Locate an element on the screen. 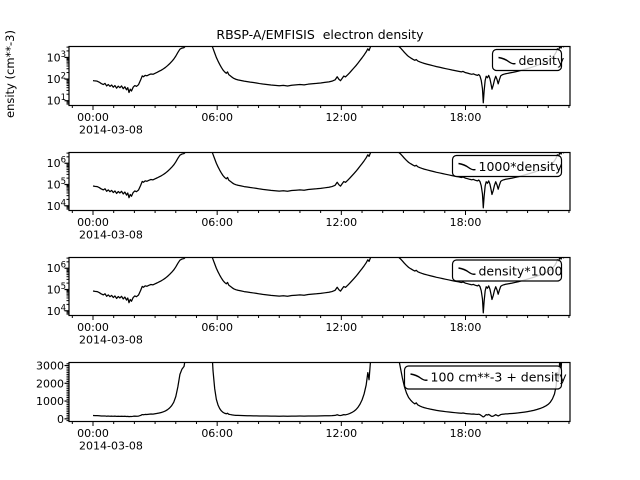 This screenshot has height=480, width=640. panel-3-legend: density*1000 is located at coordinates (507, 270).